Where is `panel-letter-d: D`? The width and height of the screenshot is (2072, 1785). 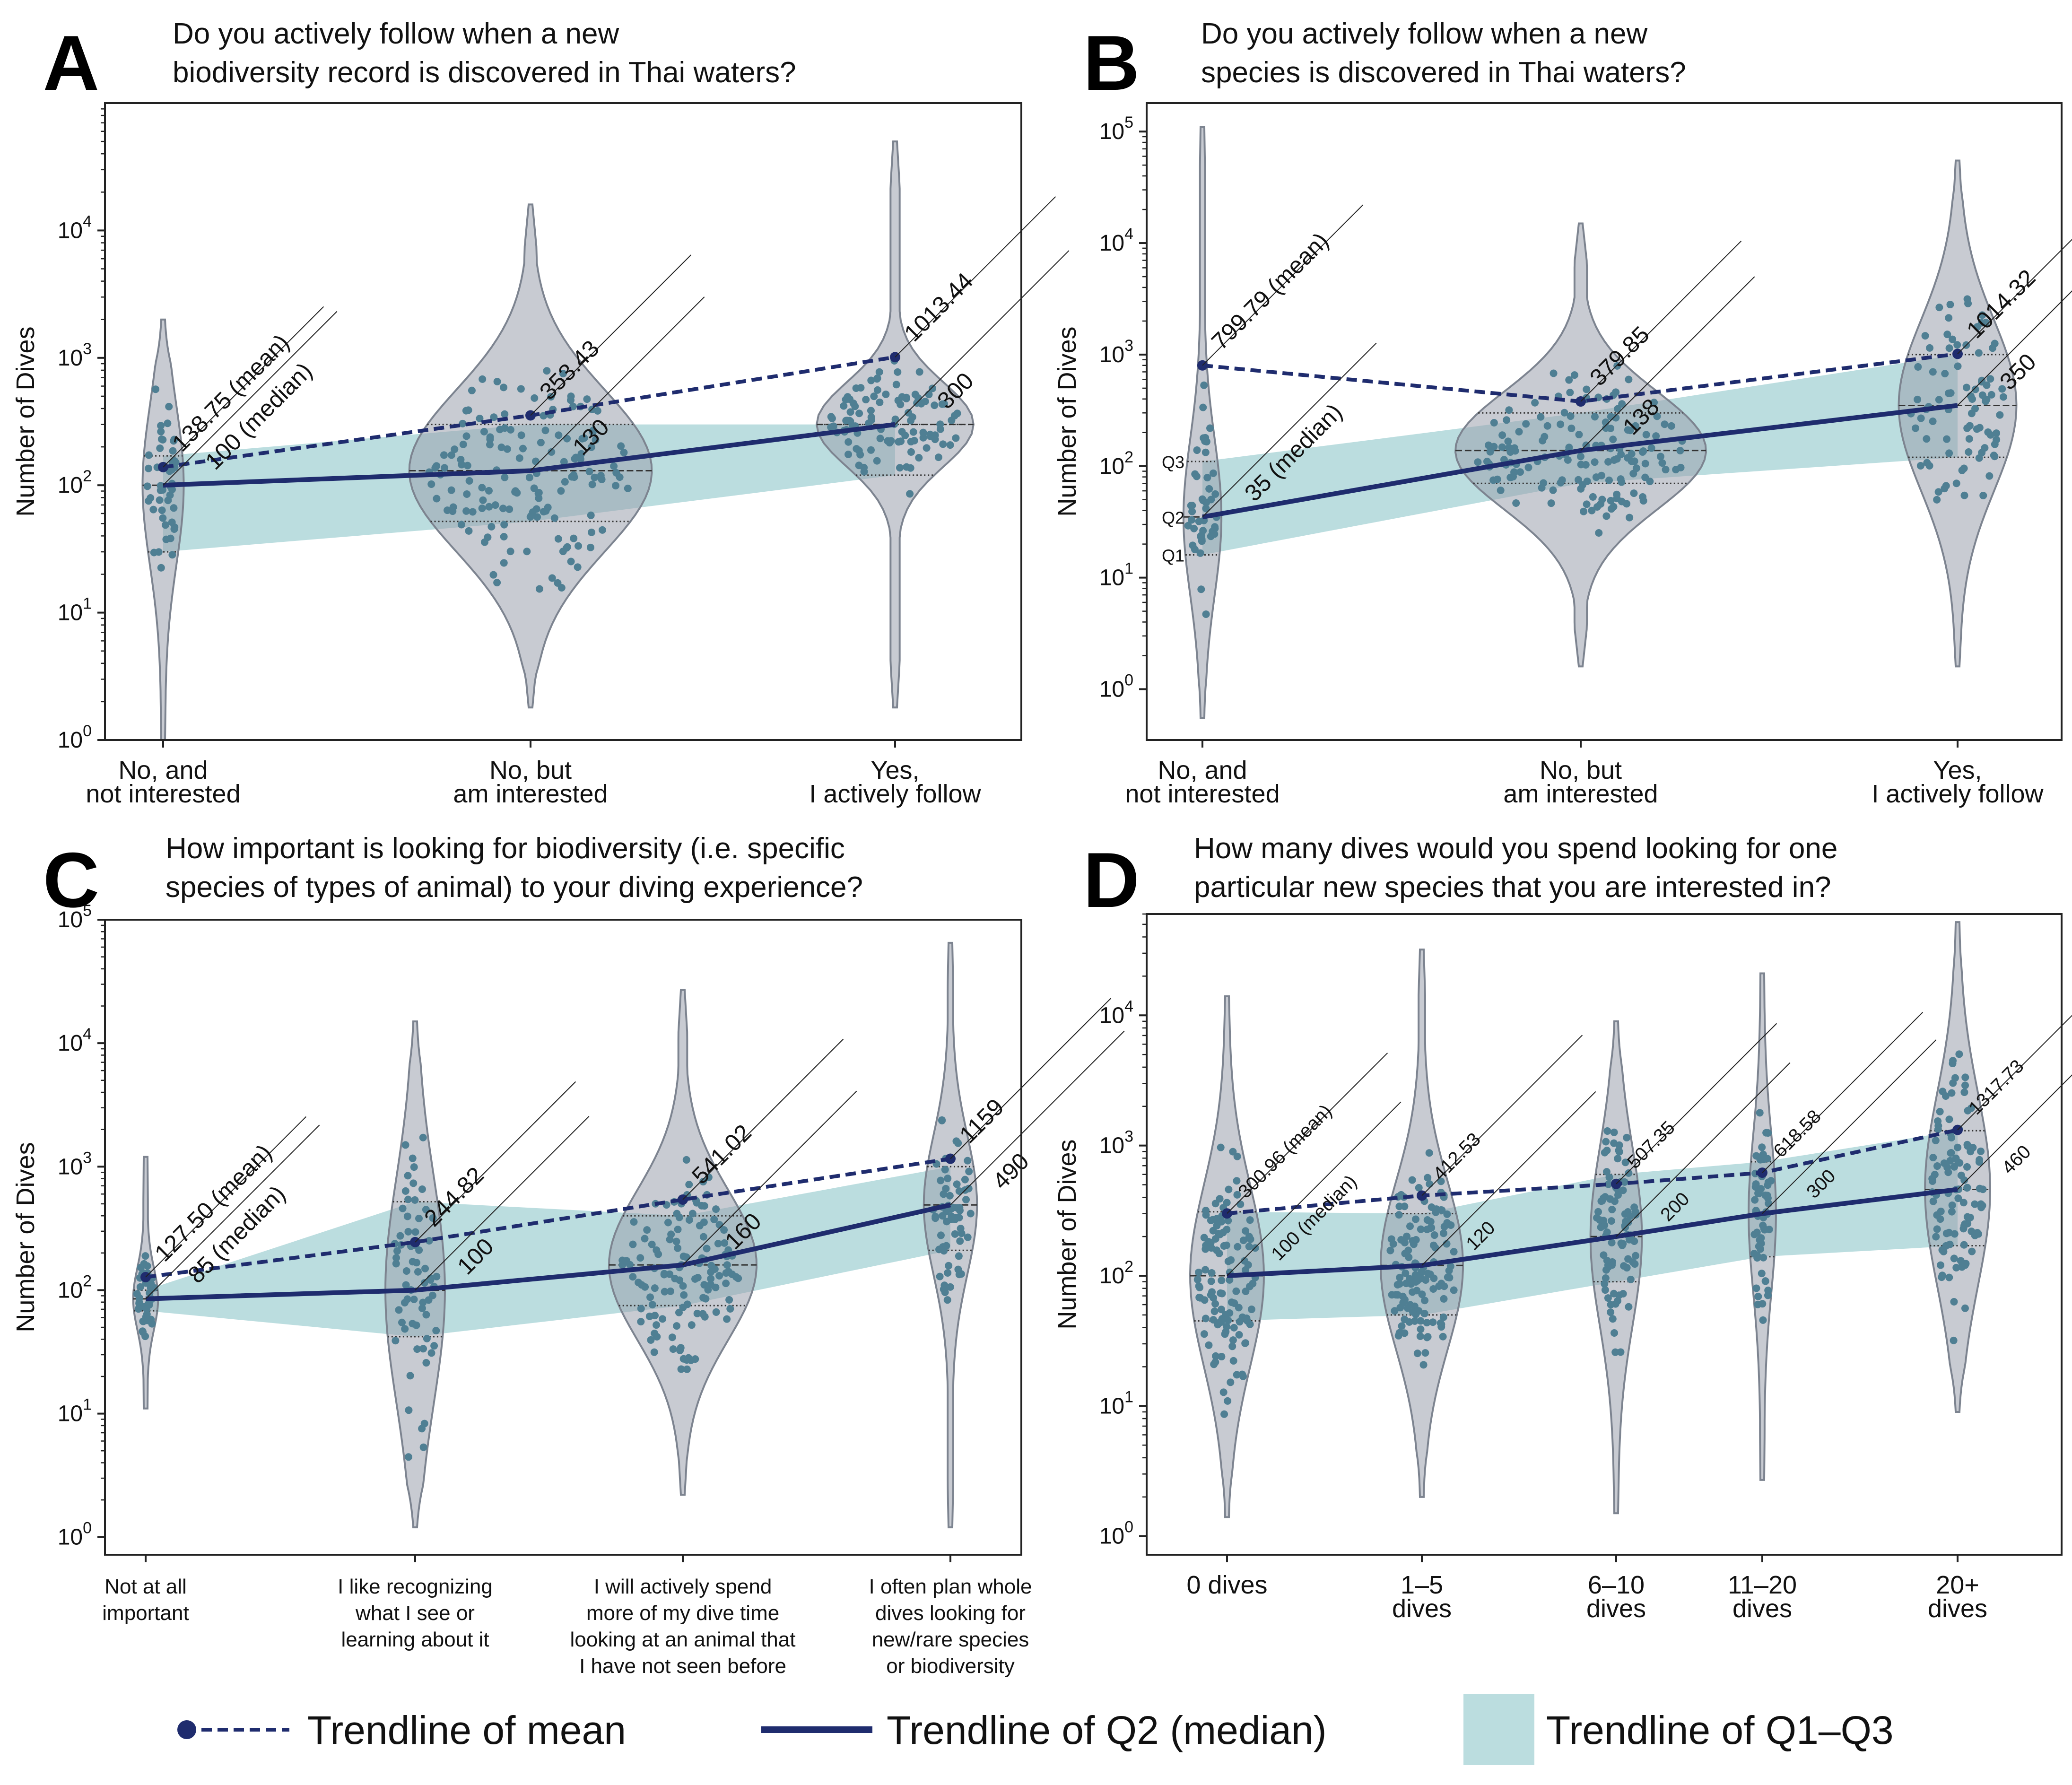
panel-letter-d: D is located at coordinates (1111, 879).